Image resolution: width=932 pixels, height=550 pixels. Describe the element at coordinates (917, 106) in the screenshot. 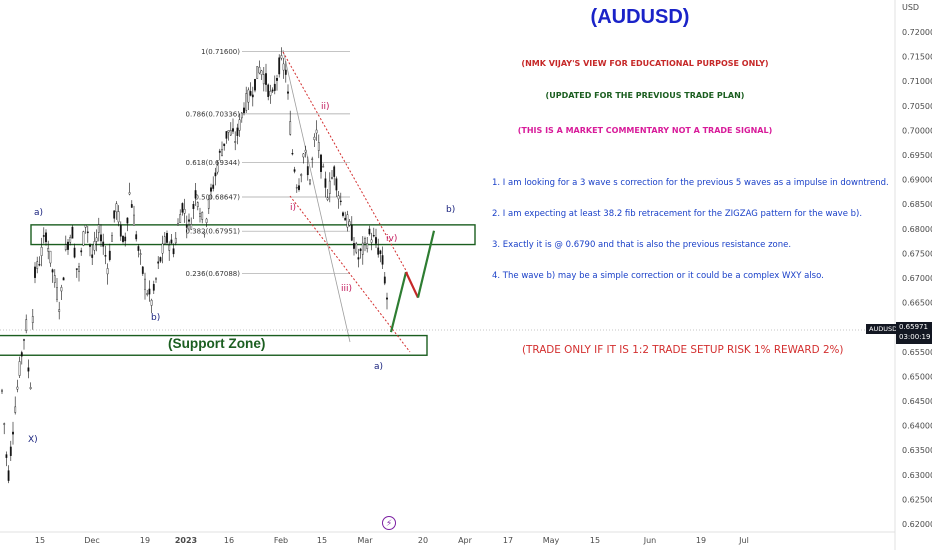

I see `price-tick-label: 0.70500` at that location.